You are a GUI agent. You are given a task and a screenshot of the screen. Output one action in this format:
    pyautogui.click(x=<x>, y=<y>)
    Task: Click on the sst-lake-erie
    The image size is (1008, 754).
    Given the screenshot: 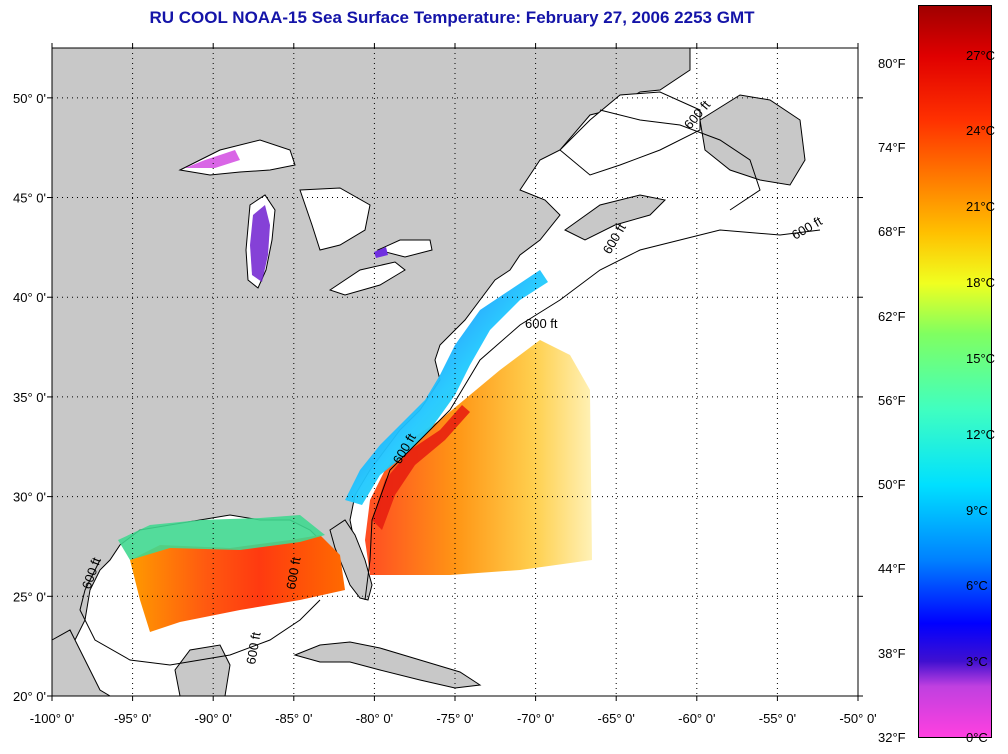 What is the action you would take?
    pyautogui.click(x=381, y=252)
    